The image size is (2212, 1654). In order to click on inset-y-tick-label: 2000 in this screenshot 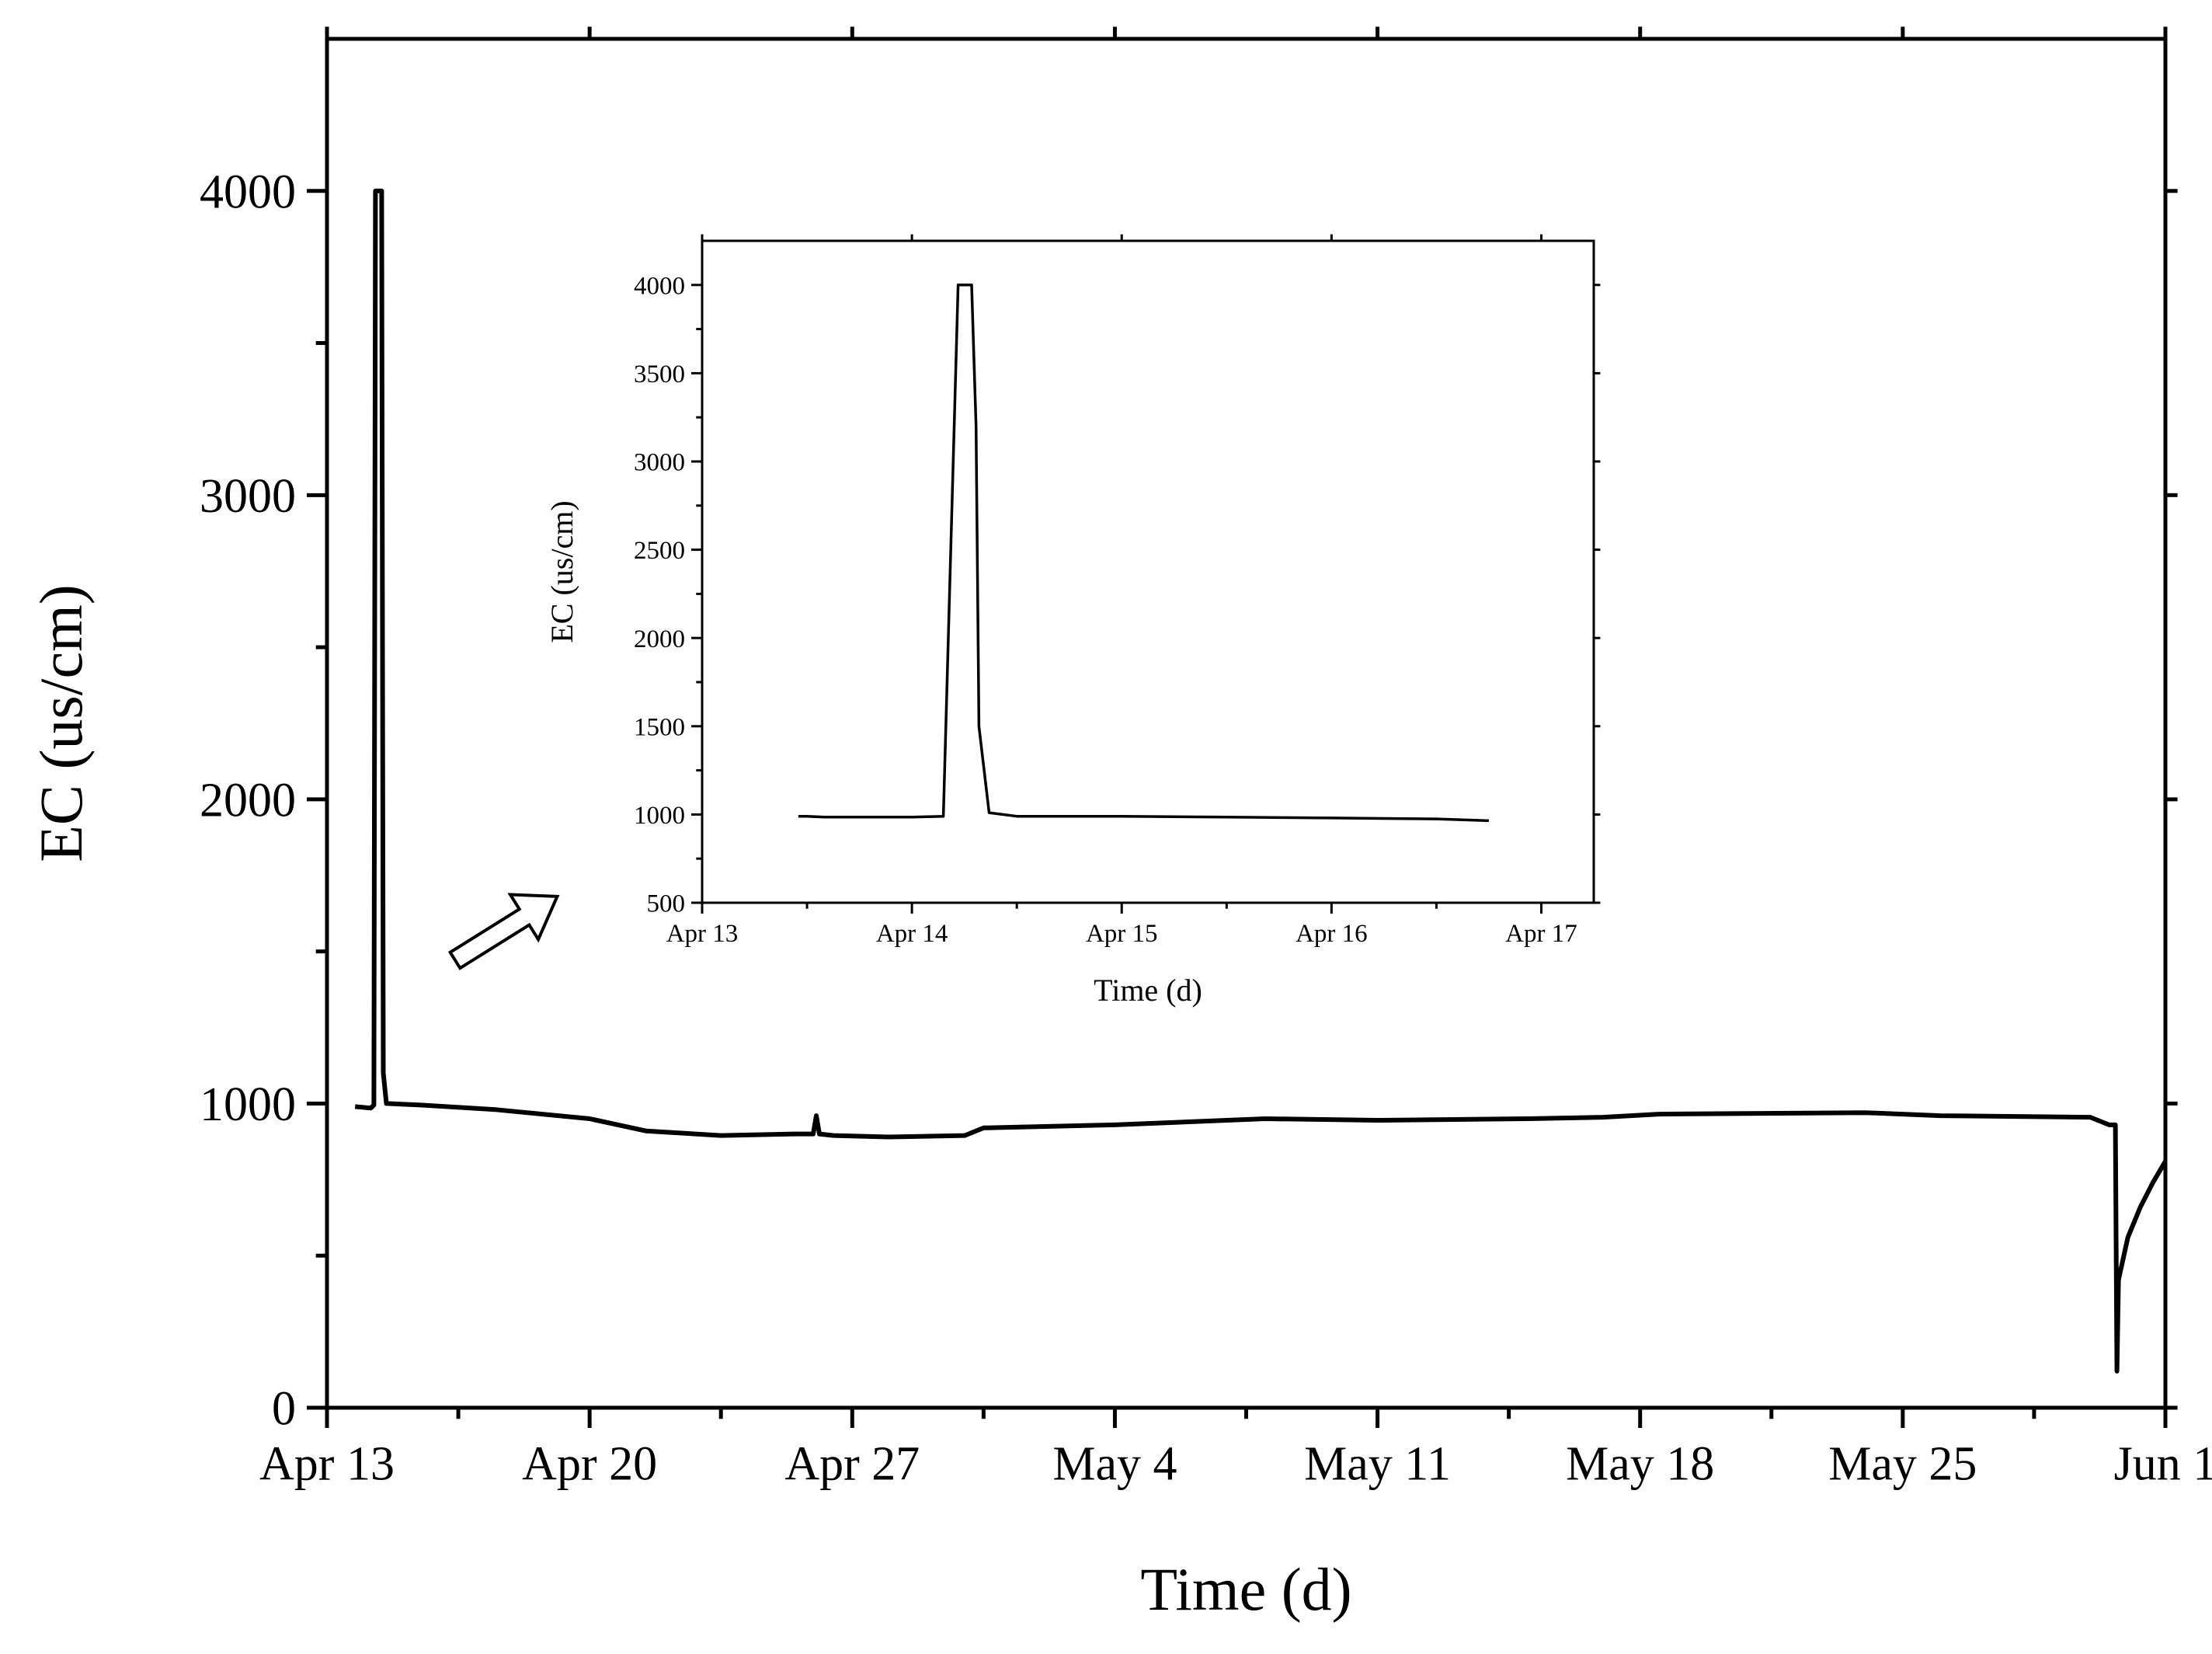, I will do `click(659, 639)`.